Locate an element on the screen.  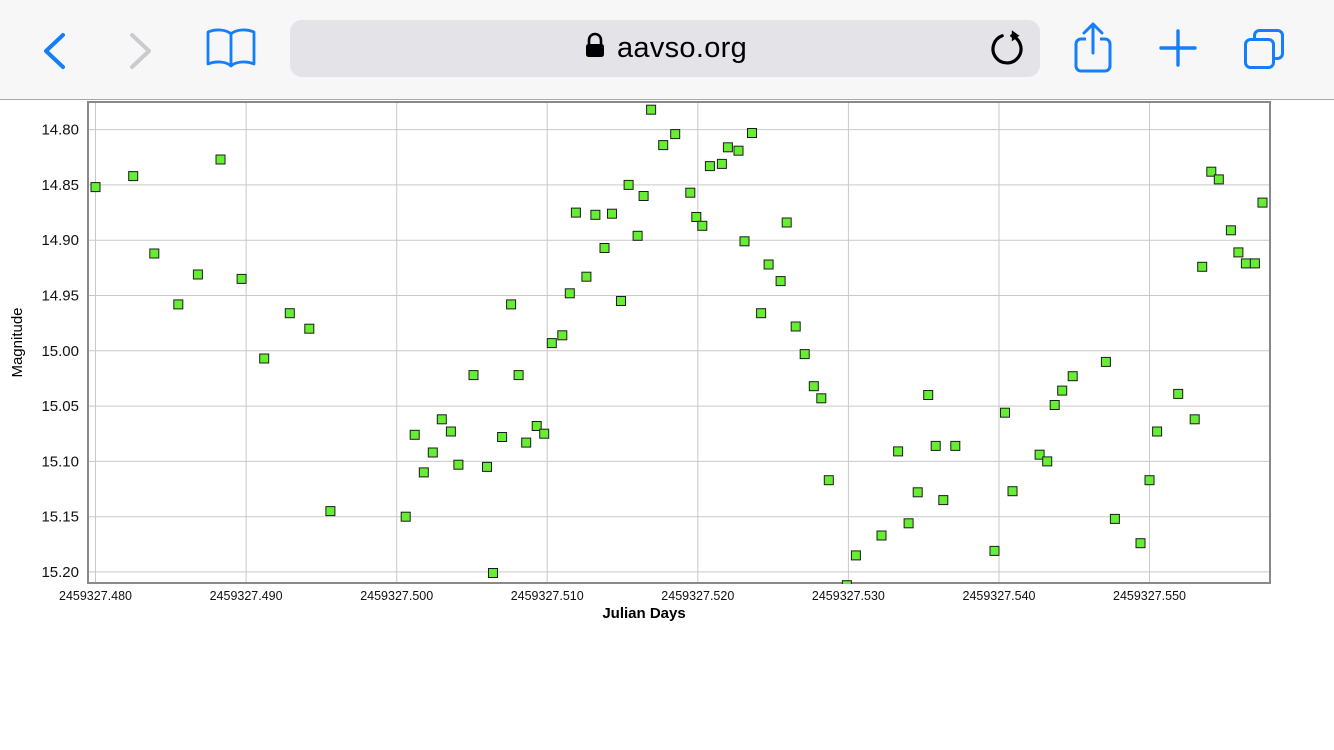
svg-text: 15.10 is located at coordinates (60, 461).